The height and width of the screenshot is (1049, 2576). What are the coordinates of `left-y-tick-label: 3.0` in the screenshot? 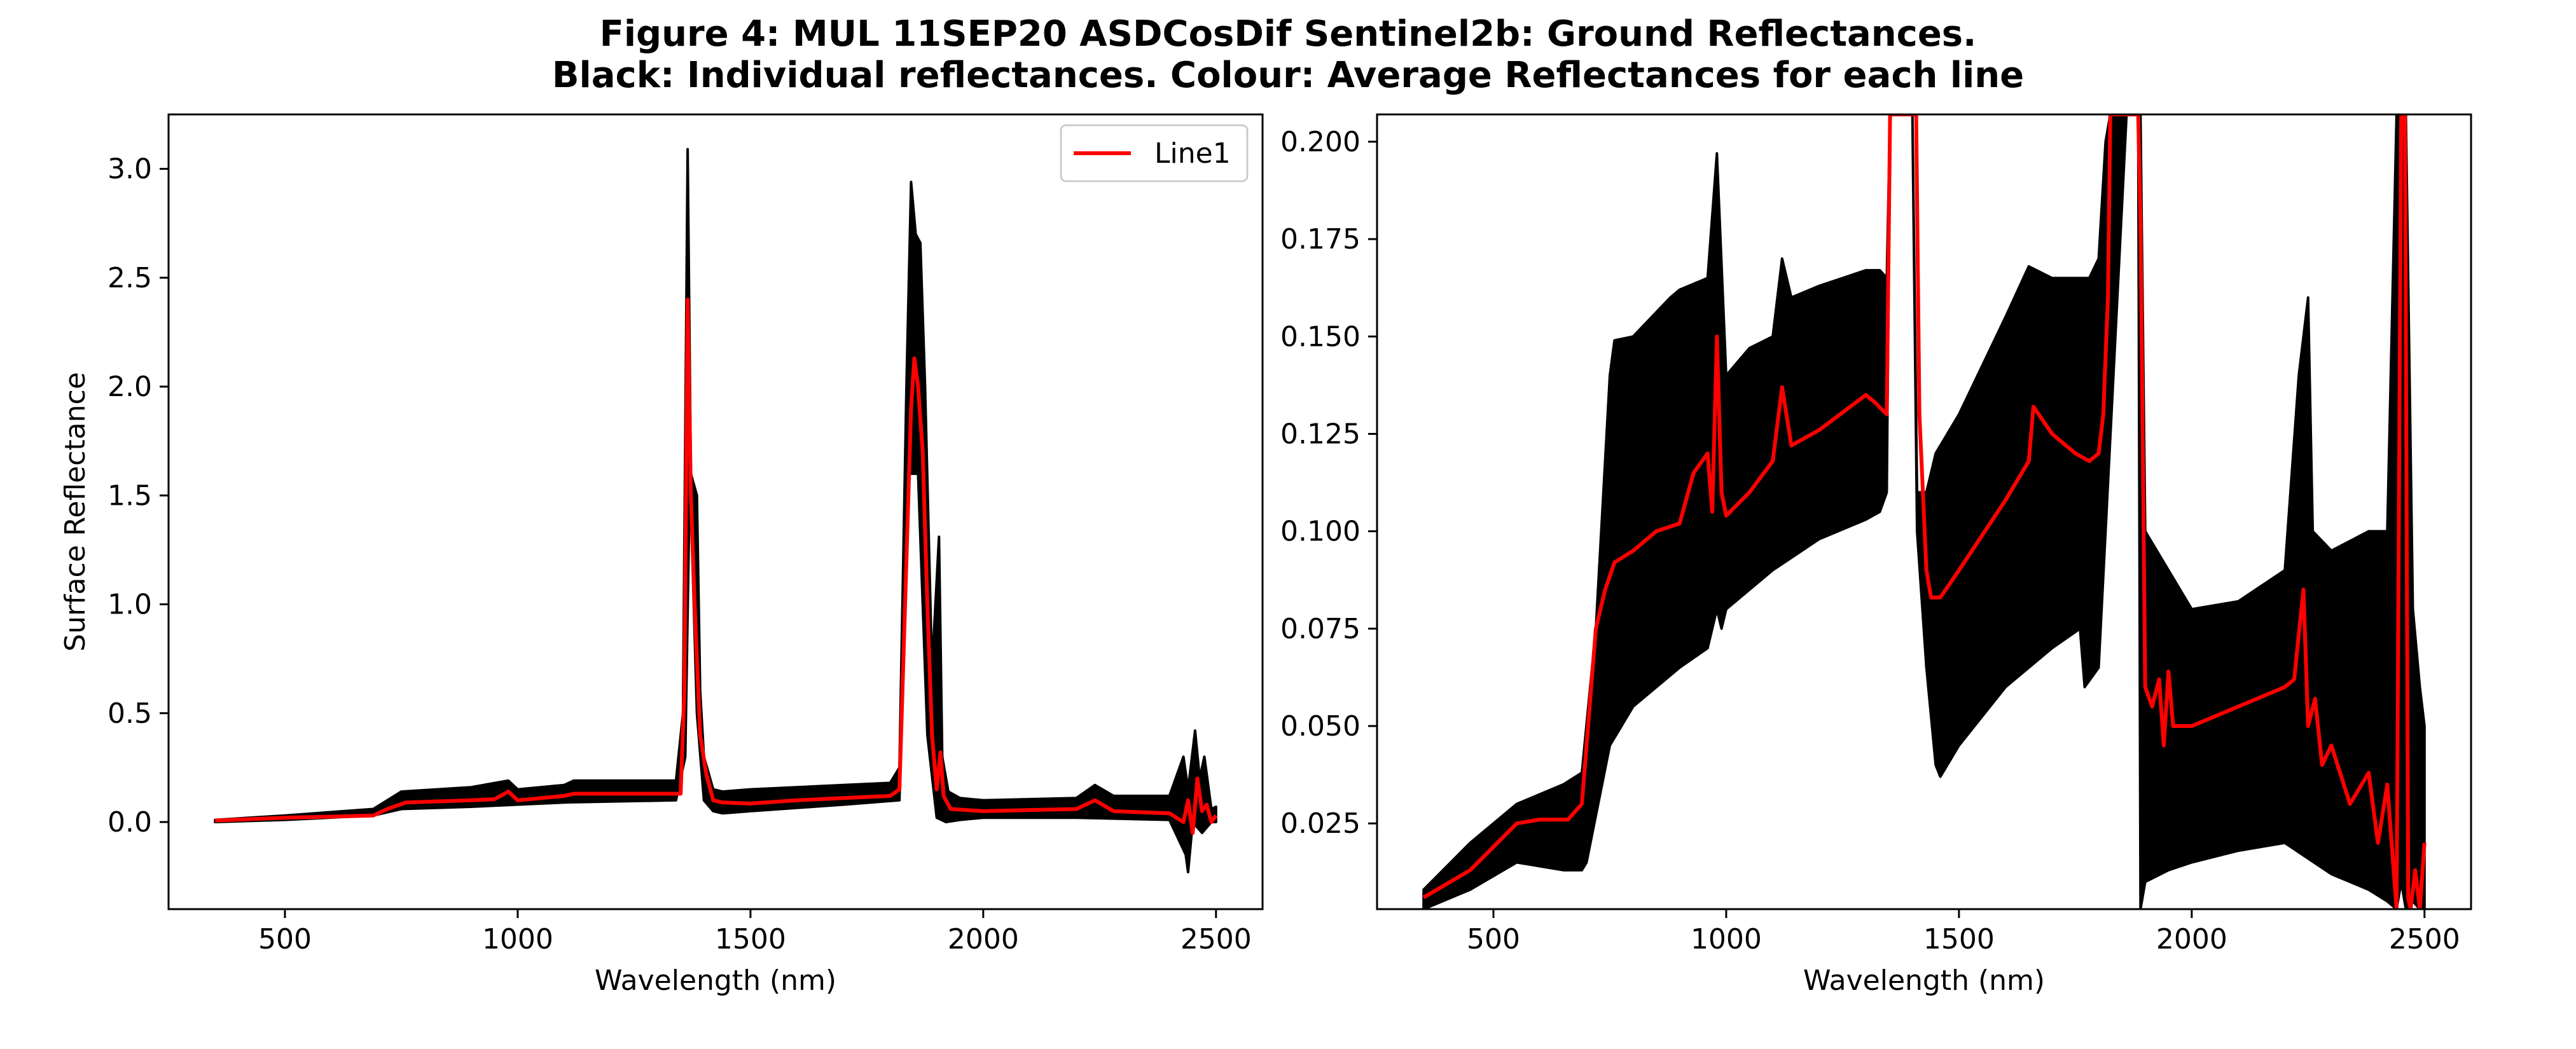 It's located at (129, 170).